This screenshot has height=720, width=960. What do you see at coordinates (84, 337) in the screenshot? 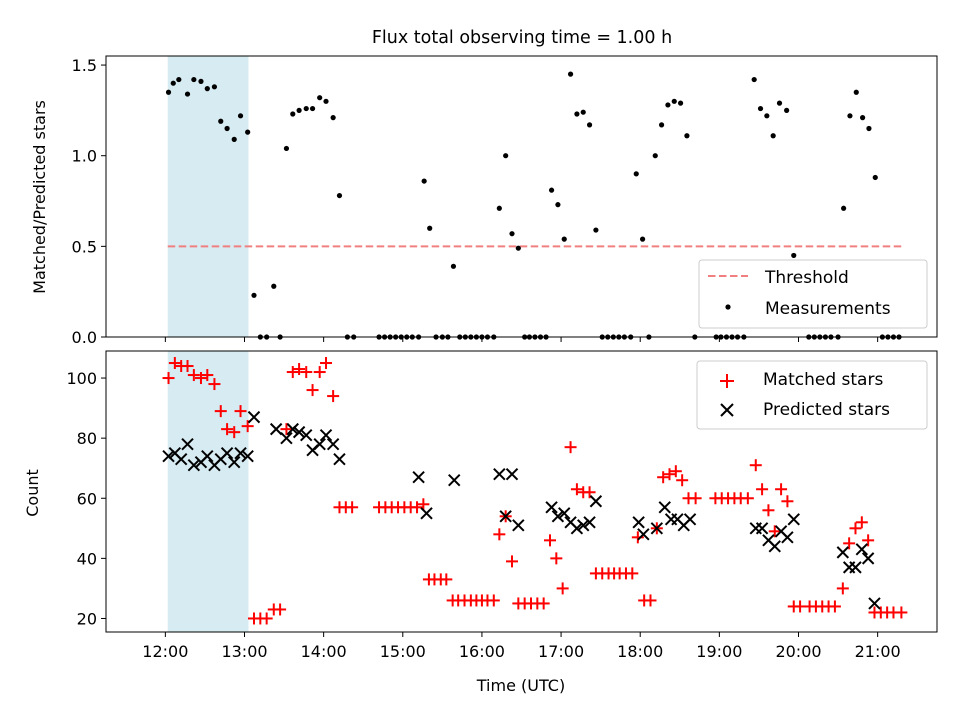
I see `y-tick-label: 0.0` at bounding box center [84, 337].